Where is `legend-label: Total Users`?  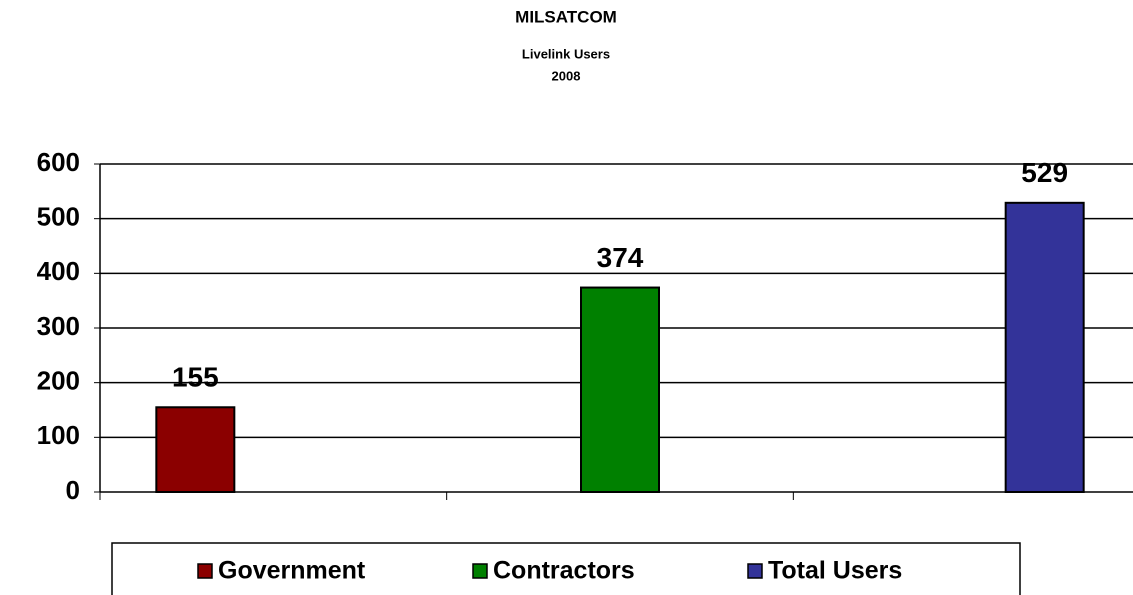 legend-label: Total Users is located at coordinates (835, 571).